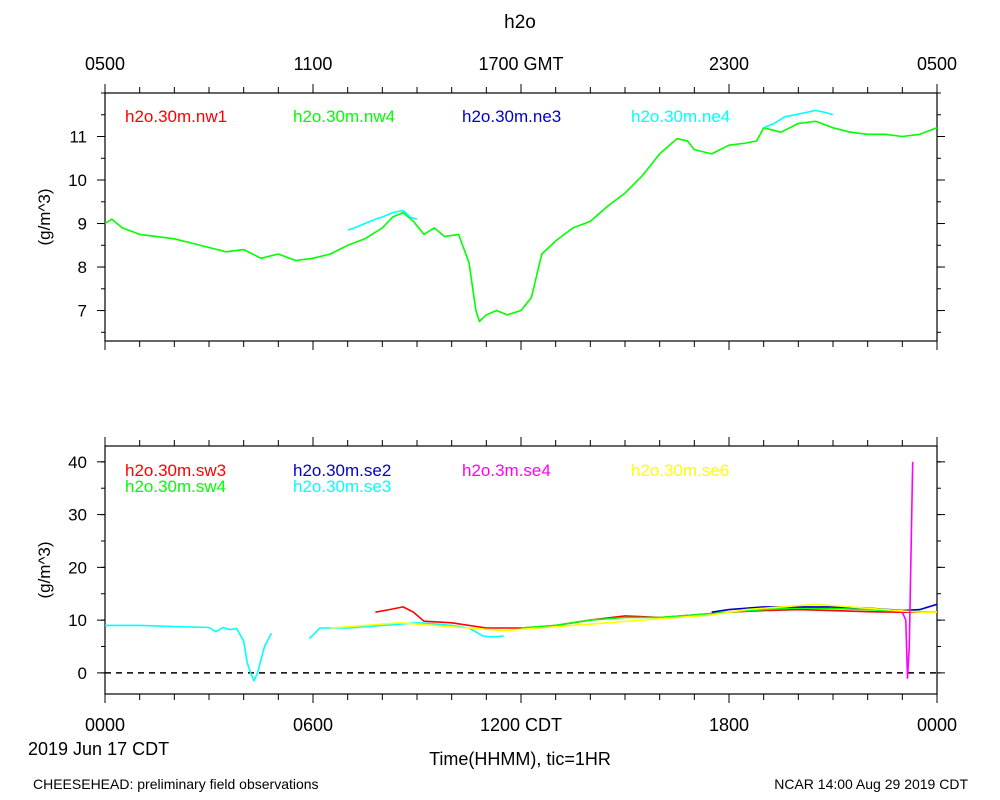  I want to click on y-tick-label: 40, so click(77, 462).